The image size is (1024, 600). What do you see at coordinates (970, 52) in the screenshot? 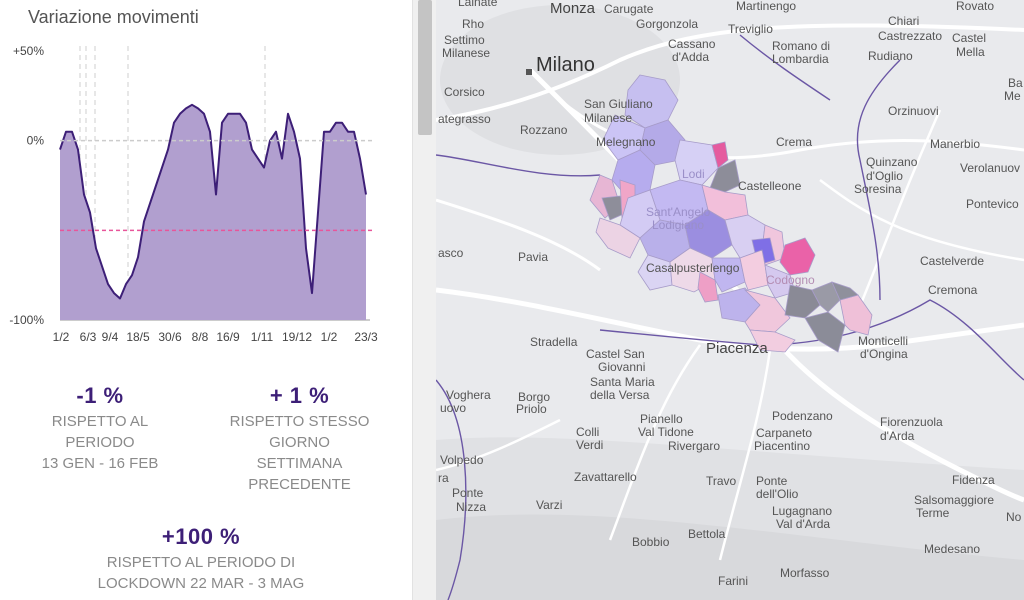
I see `map-label: Mella` at bounding box center [970, 52].